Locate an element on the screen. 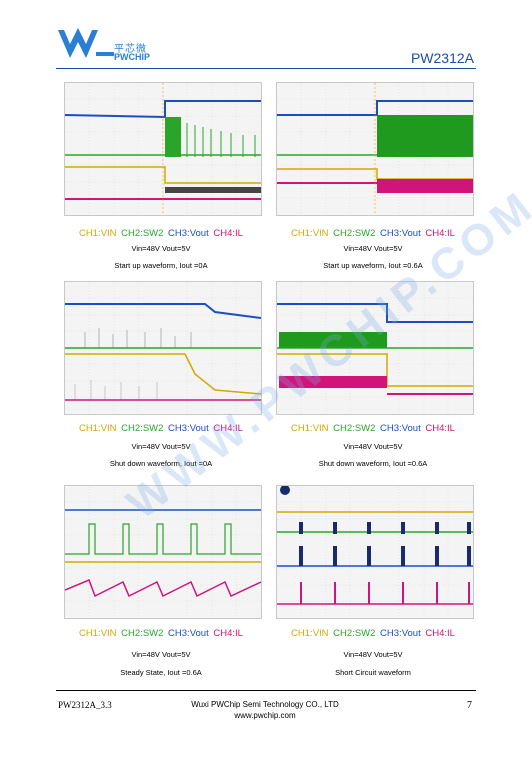 This screenshot has height=760, width=532. caption-fig2: Start up waveform, Iout =0.6A is located at coordinates (373, 265).